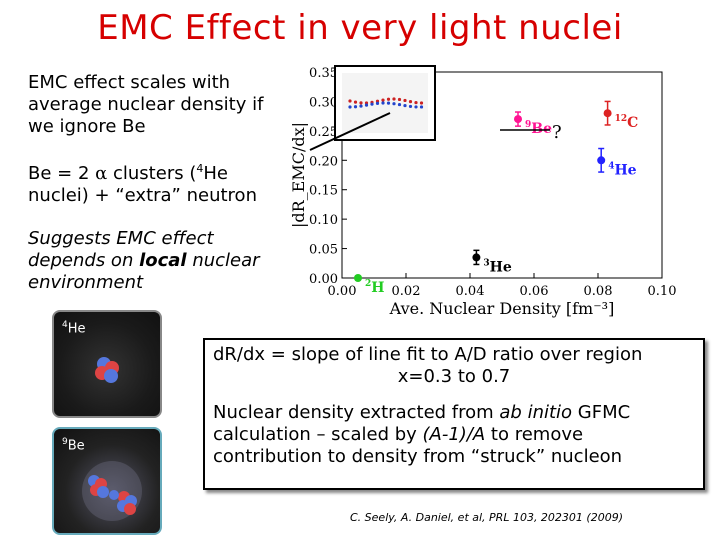 The image size is (720, 540). Describe the element at coordinates (406, 291) in the screenshot. I see `x-tick-label: 0.02` at that location.